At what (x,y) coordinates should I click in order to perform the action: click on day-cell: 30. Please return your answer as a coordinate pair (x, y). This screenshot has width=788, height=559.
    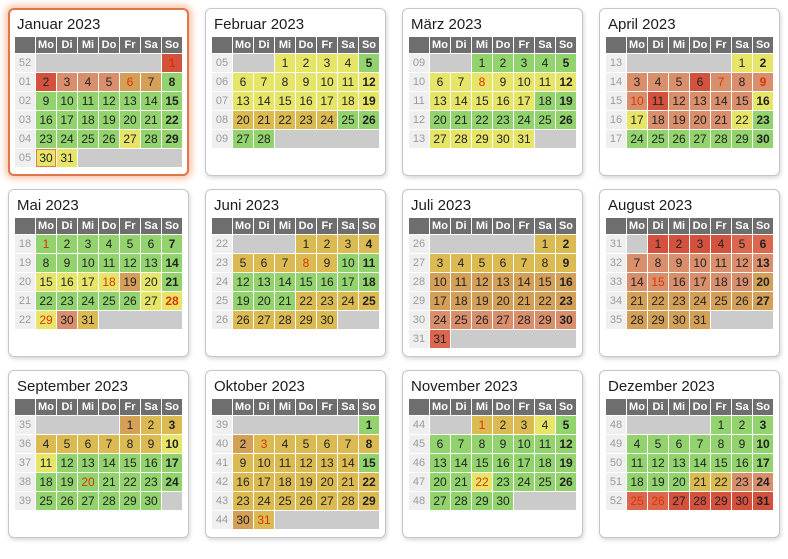
    Looking at the image, I should click on (151, 501).